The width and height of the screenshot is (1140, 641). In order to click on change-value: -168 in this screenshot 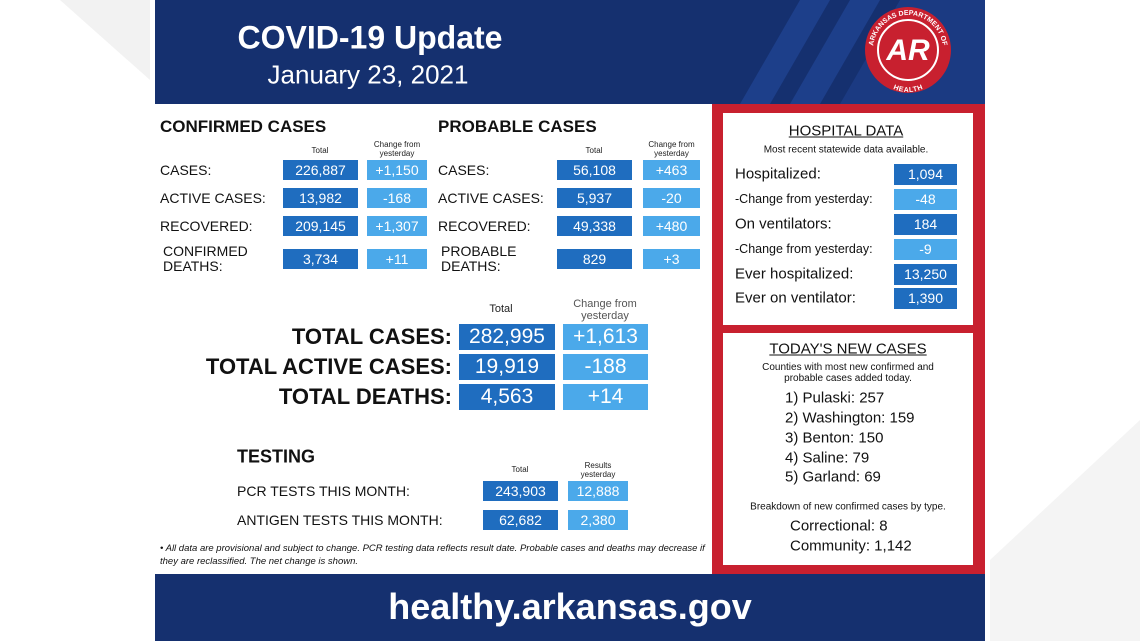, I will do `click(397, 198)`.